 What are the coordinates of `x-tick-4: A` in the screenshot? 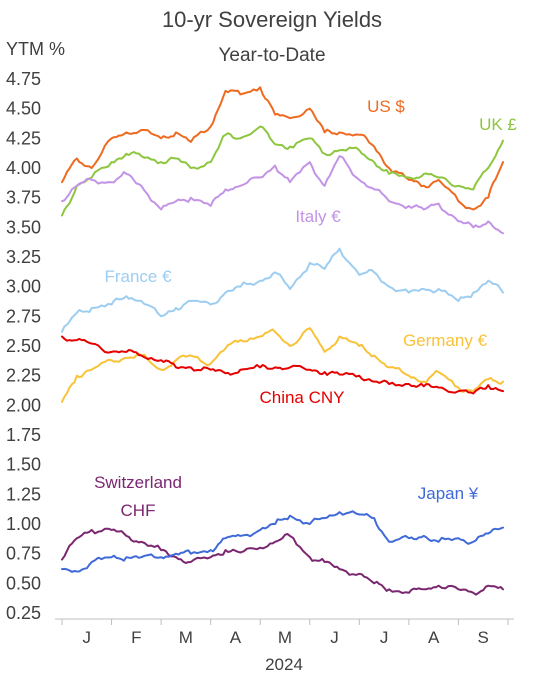 It's located at (236, 637).